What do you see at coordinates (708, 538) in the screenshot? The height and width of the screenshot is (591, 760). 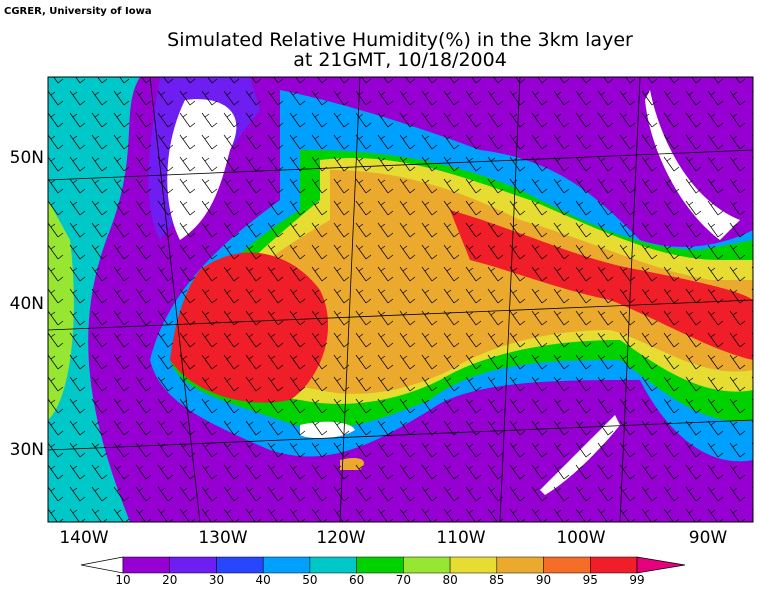 I see `lon-label: 90W` at bounding box center [708, 538].